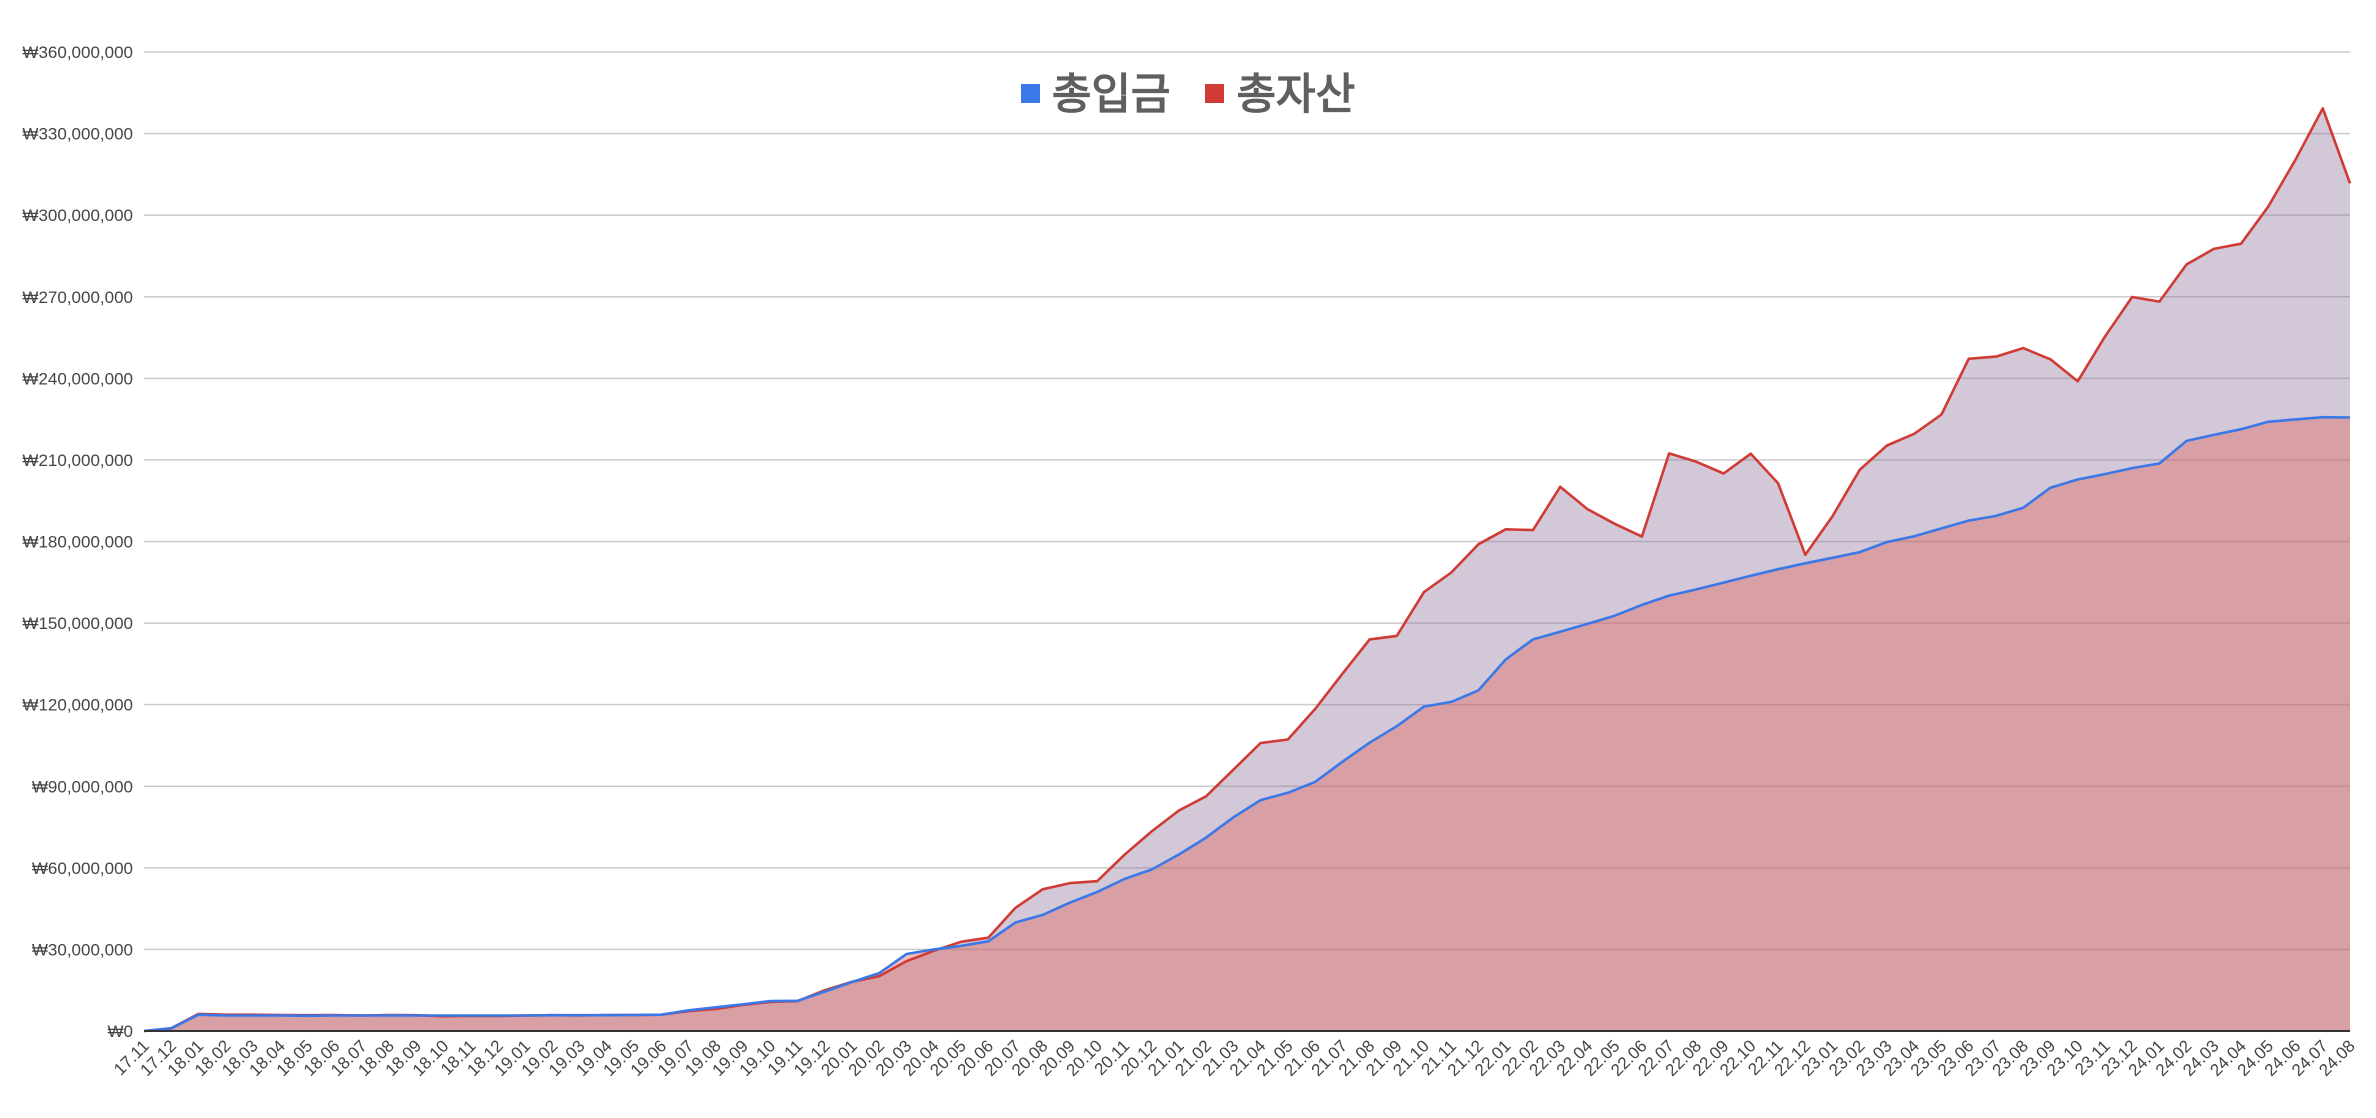 This screenshot has height=1118, width=2376. What do you see at coordinates (77, 215) in the screenshot?
I see `y-tick-label: ₩300,000,000` at bounding box center [77, 215].